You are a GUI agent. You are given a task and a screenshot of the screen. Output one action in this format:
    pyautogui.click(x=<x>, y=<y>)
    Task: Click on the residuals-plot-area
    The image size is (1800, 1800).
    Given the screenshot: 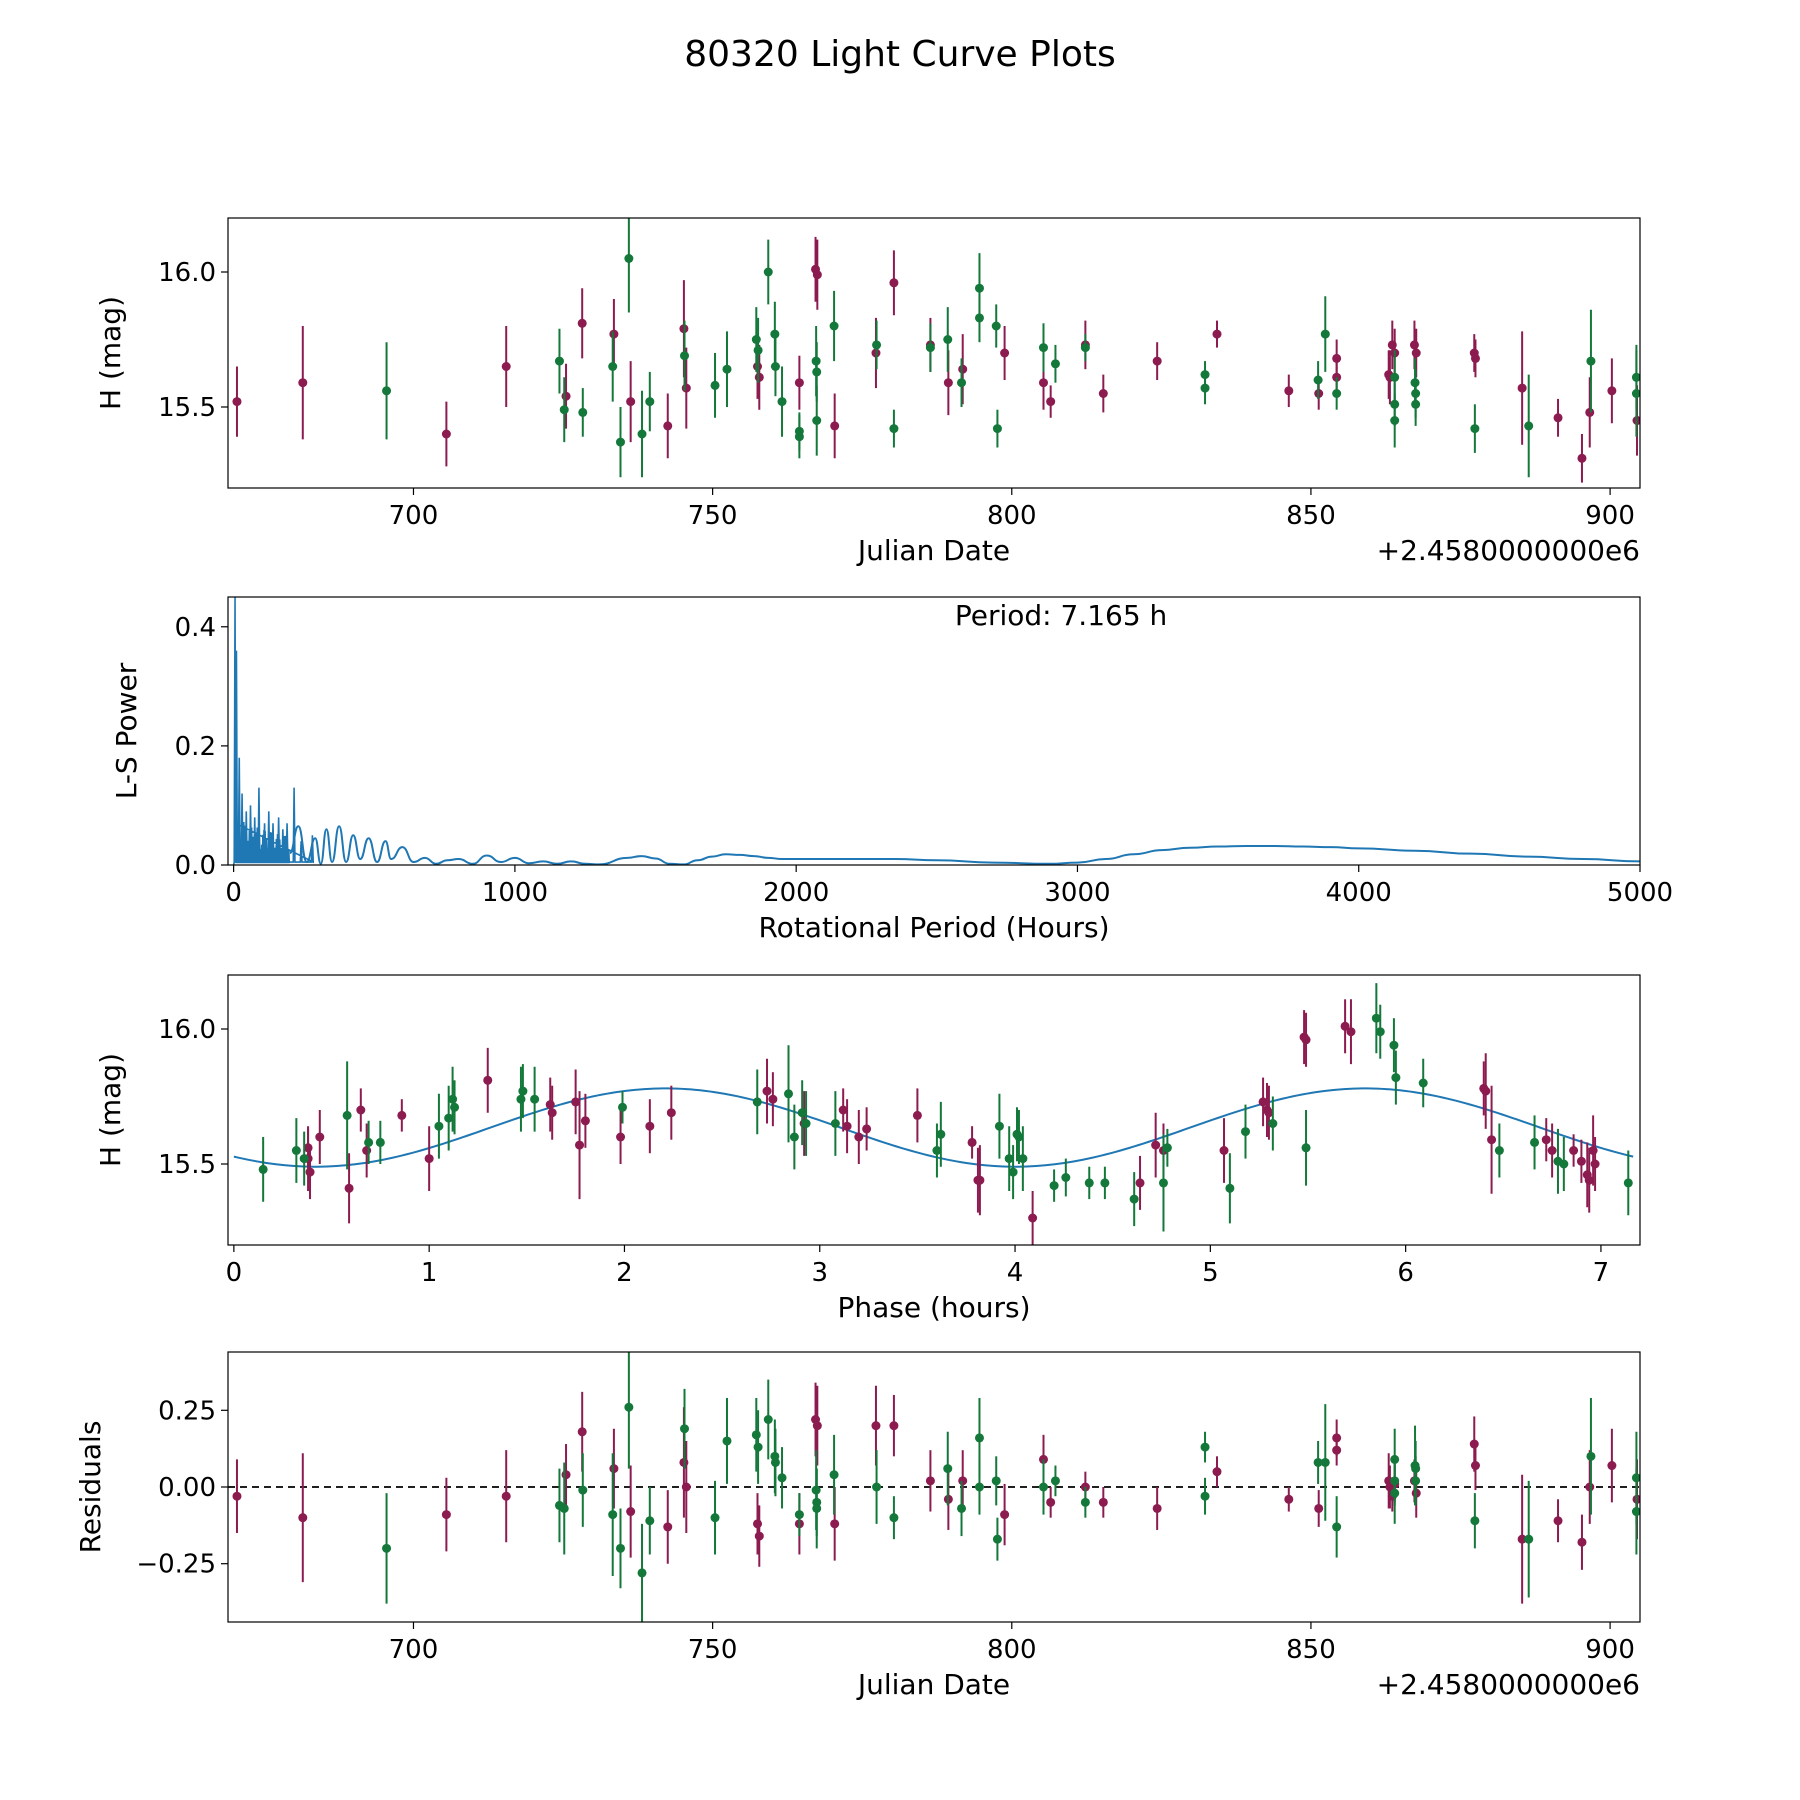 What is the action you would take?
    pyautogui.click(x=934, y=1487)
    